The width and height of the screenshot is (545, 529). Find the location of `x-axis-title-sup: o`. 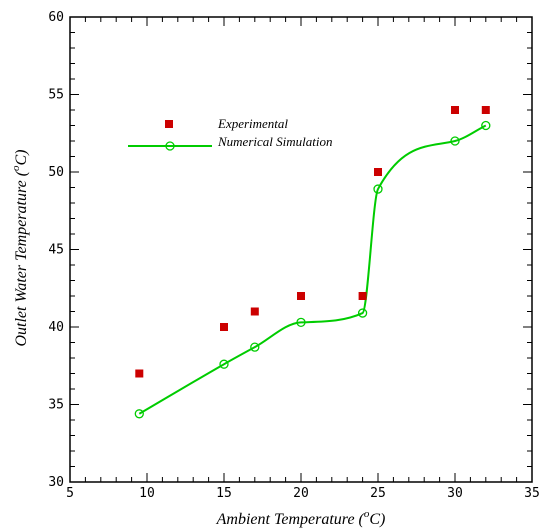

x-axis-title-sup: o is located at coordinates (367, 514).